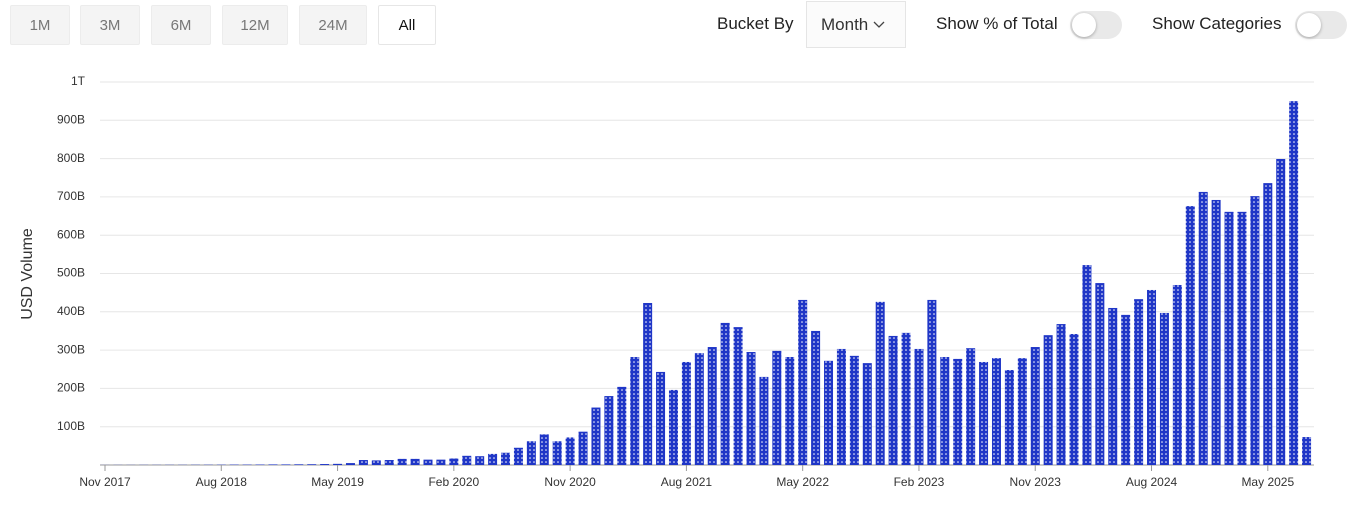  What do you see at coordinates (255, 25) in the screenshot?
I see `range-button: 12M` at bounding box center [255, 25].